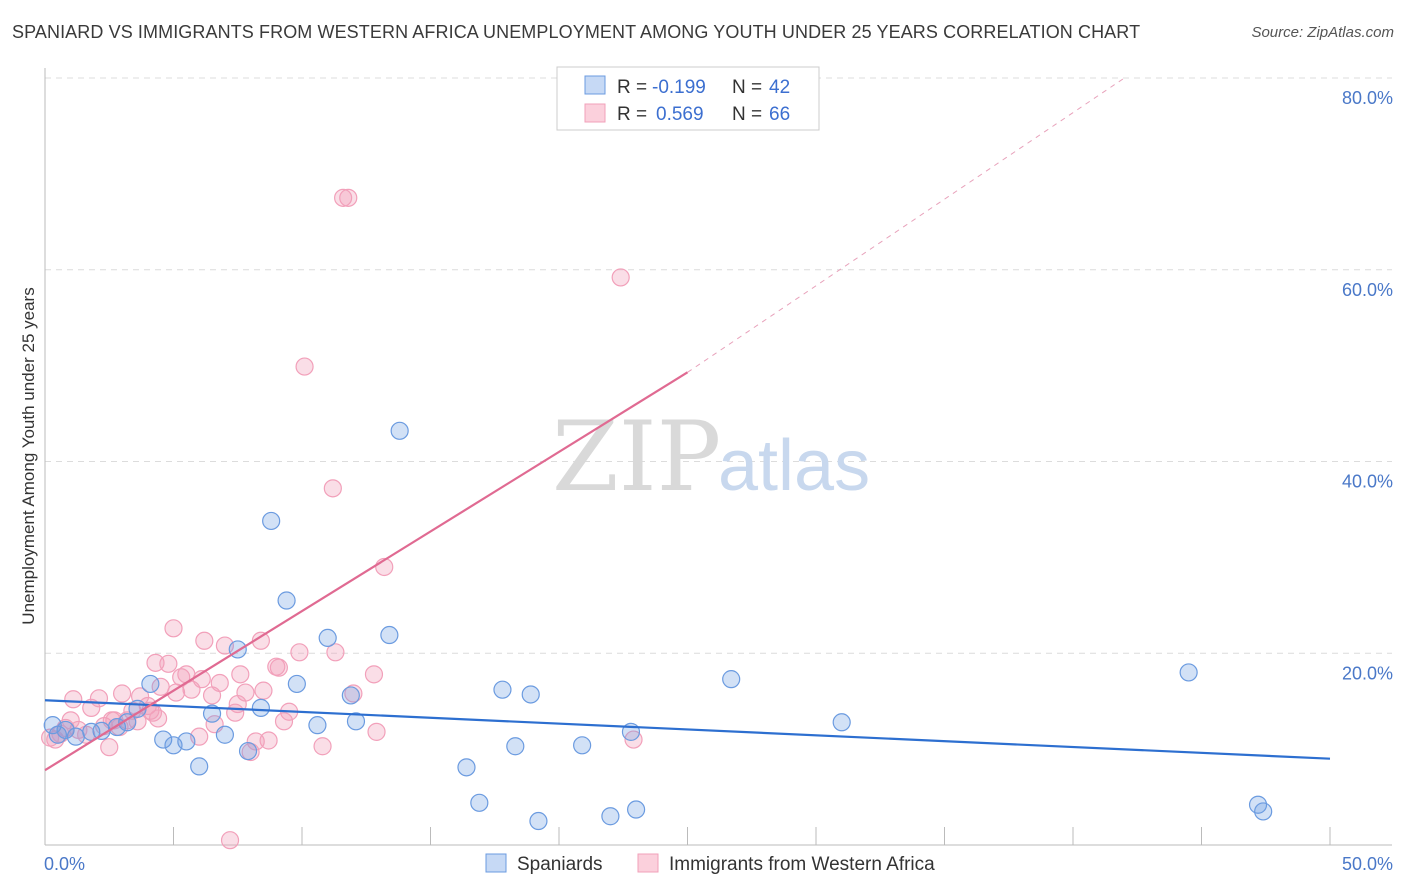  What do you see at coordinates (1367, 864) in the screenshot?
I see `x-tick-label-max: 50.0%` at bounding box center [1367, 864].